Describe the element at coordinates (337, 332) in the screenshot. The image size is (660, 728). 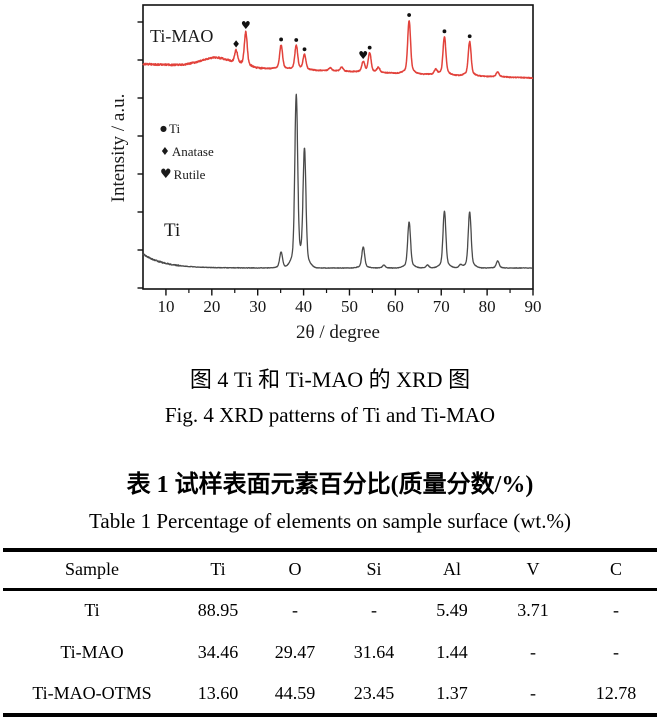
I see `x-axis-label: 2θ / degree` at that location.